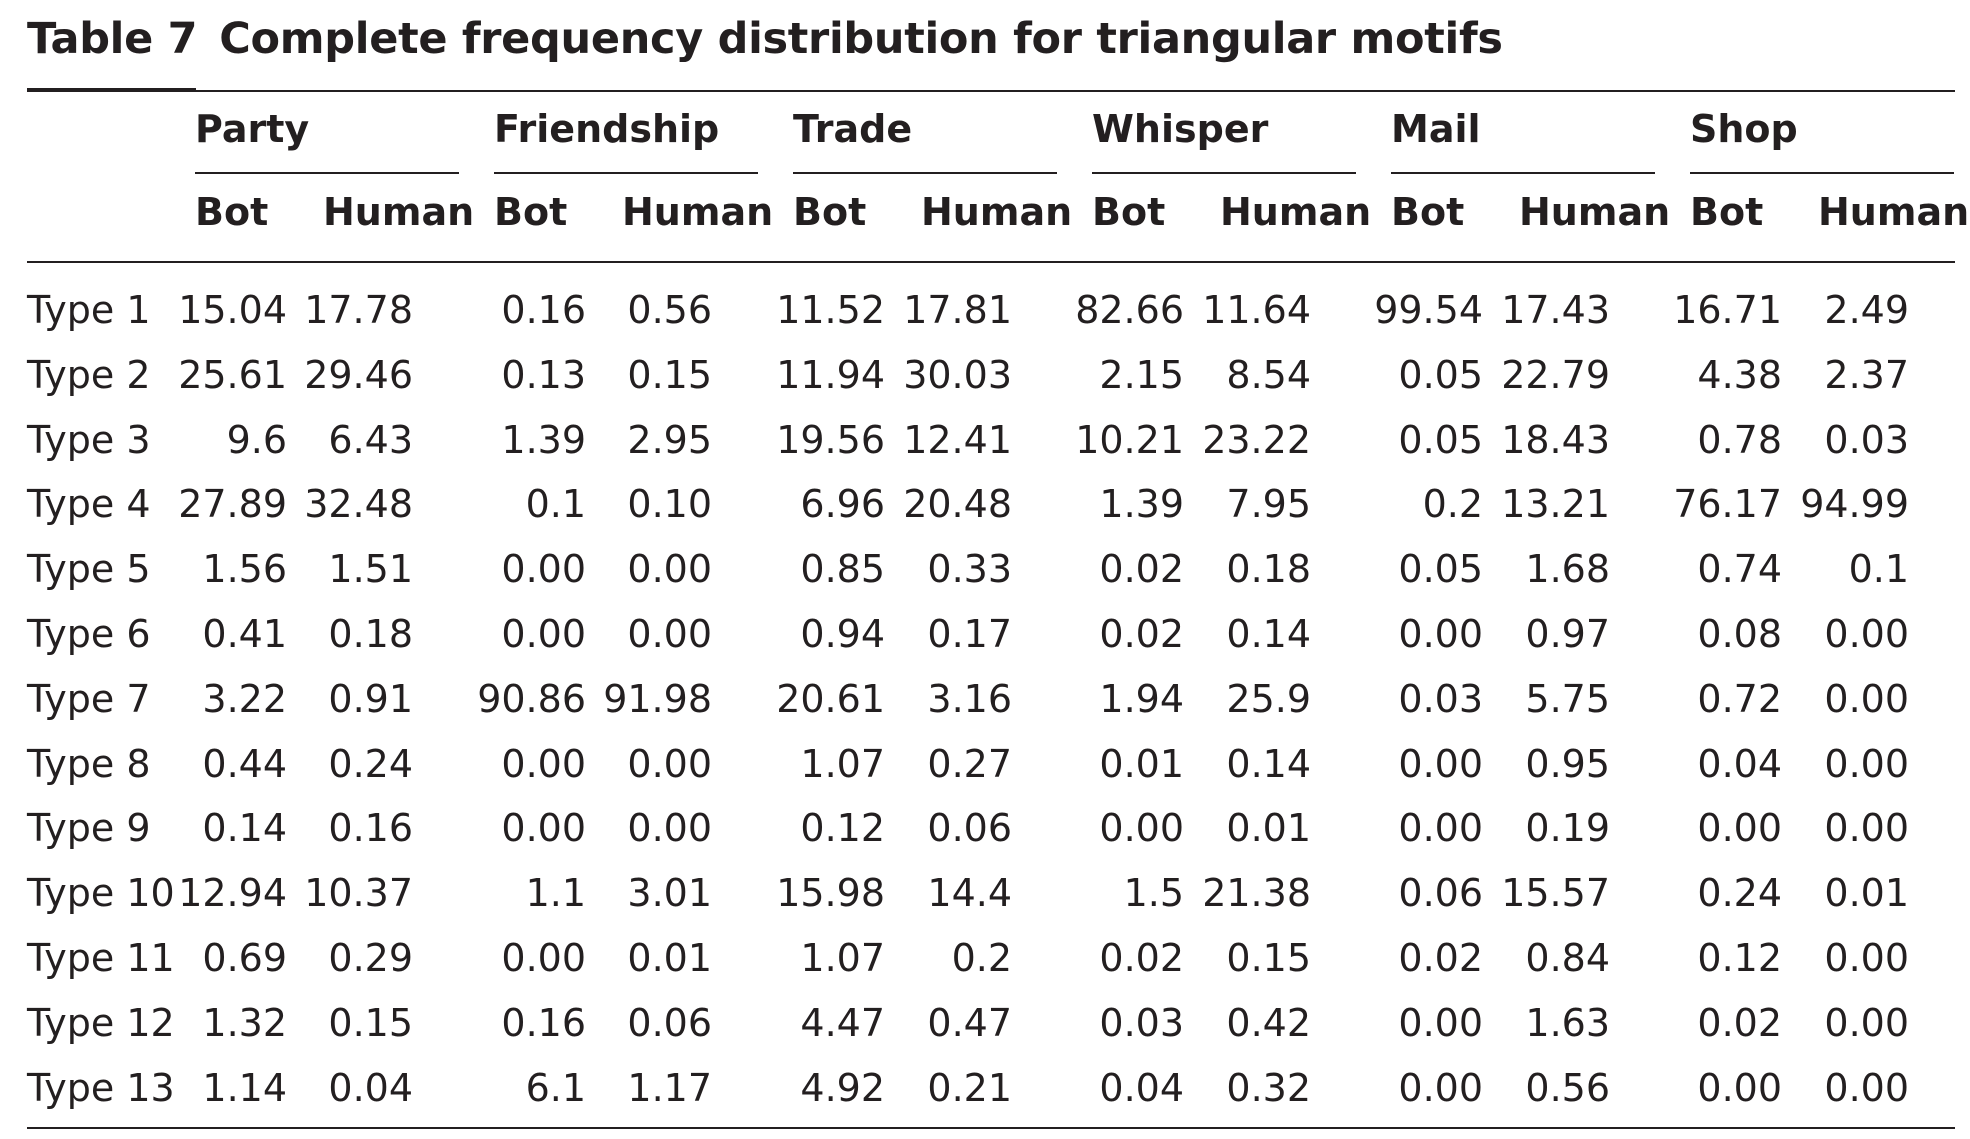  Describe the element at coordinates (89, 569) in the screenshot. I see `row-label: Type 5` at that location.